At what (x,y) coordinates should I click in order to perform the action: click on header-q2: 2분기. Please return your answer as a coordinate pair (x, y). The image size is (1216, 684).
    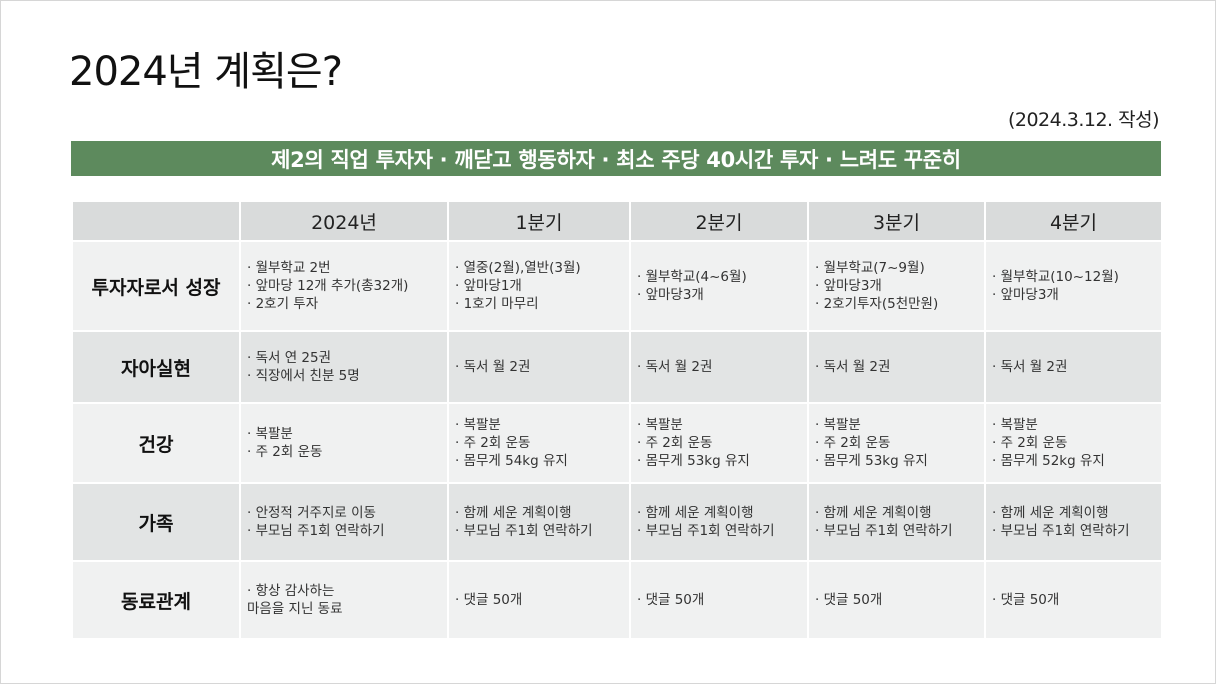
    Looking at the image, I should click on (719, 221).